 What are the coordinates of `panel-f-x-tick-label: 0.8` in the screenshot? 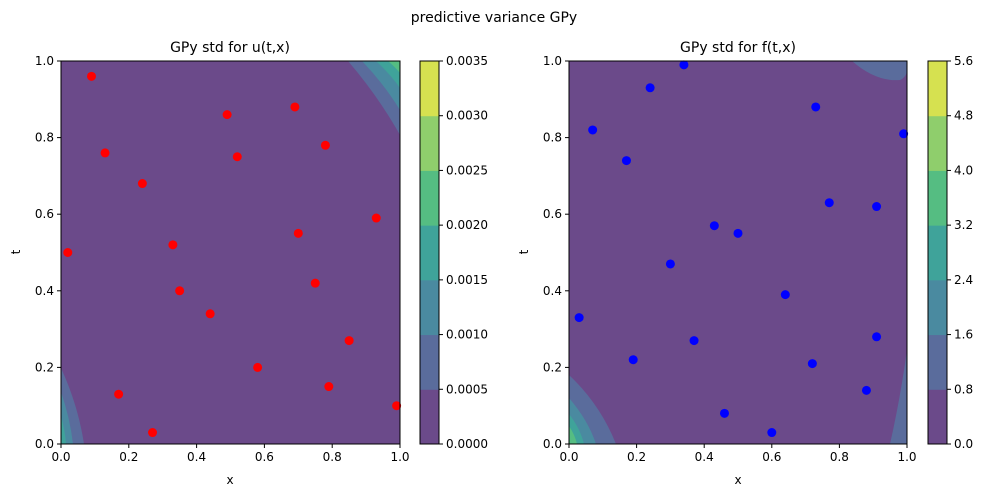 It's located at (839, 457).